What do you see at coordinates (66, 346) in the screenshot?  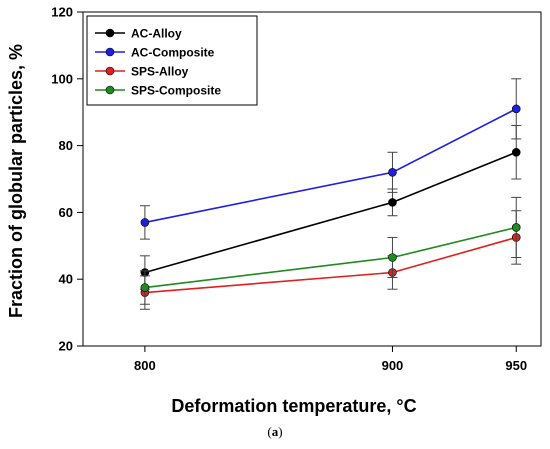 I see `y-tick-label: 20` at bounding box center [66, 346].